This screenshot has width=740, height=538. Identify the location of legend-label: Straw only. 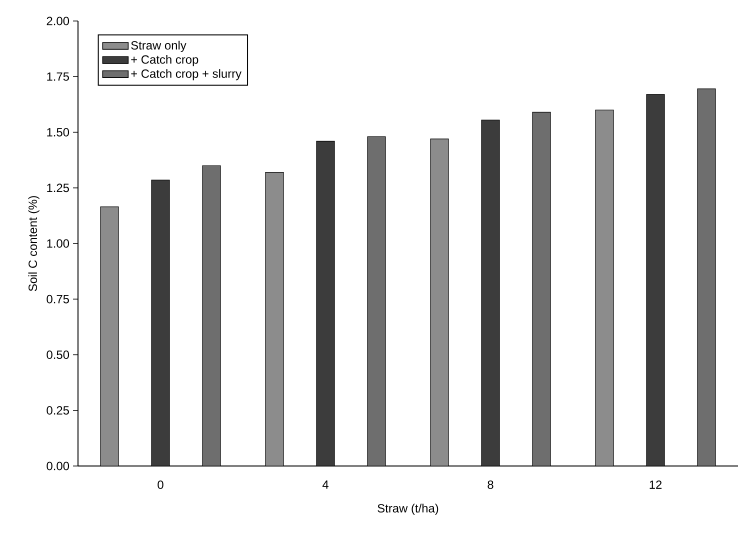
(158, 46).